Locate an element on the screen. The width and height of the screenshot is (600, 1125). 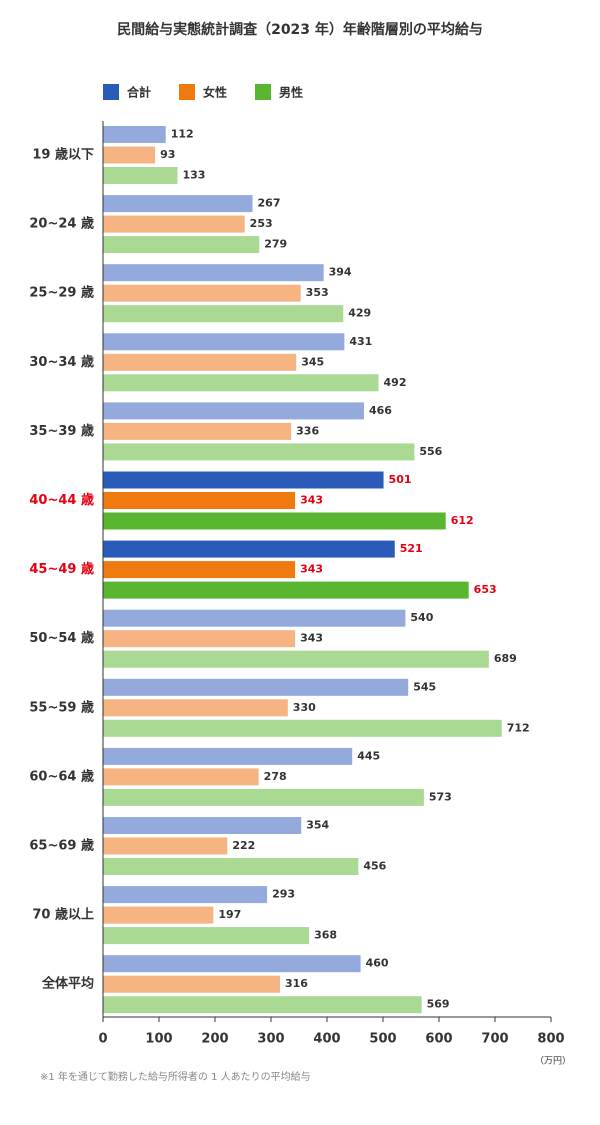
value-label: 460 is located at coordinates (377, 963).